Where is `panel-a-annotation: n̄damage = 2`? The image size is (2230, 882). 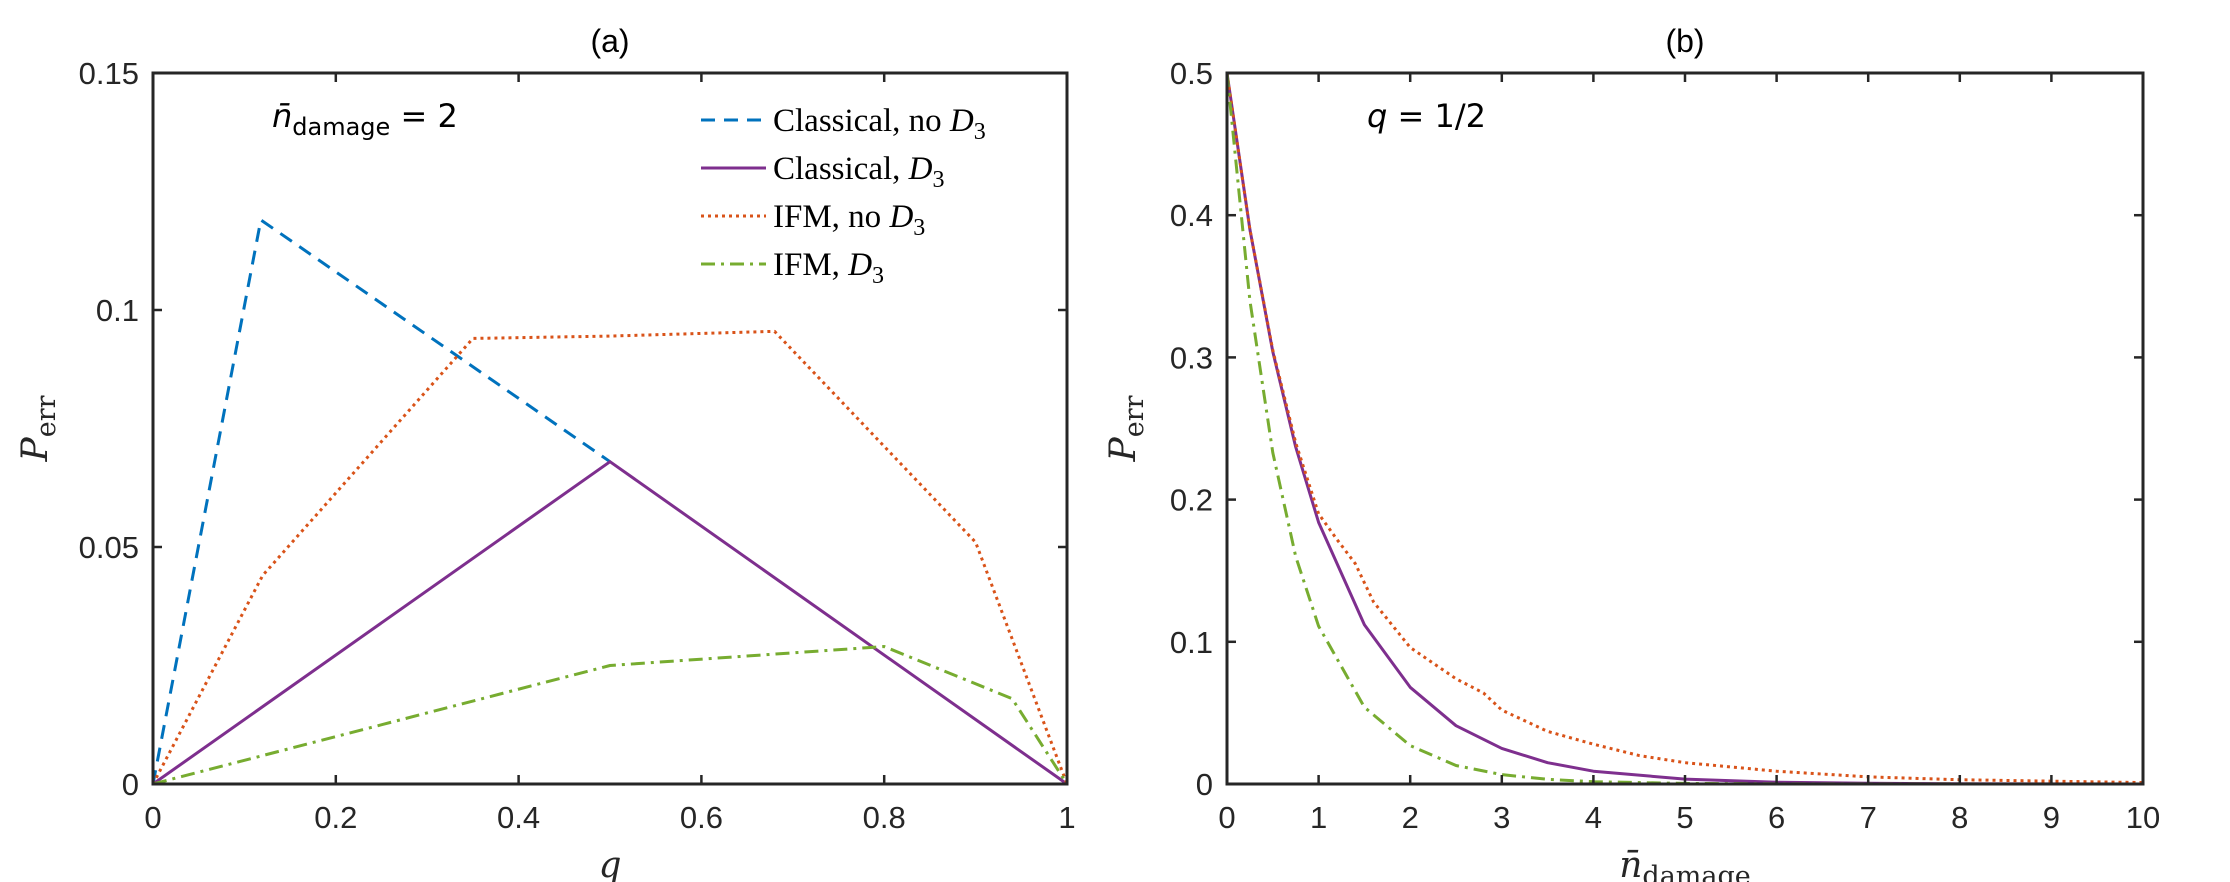 panel-a-annotation: n̄damage = 2 is located at coordinates (365, 119).